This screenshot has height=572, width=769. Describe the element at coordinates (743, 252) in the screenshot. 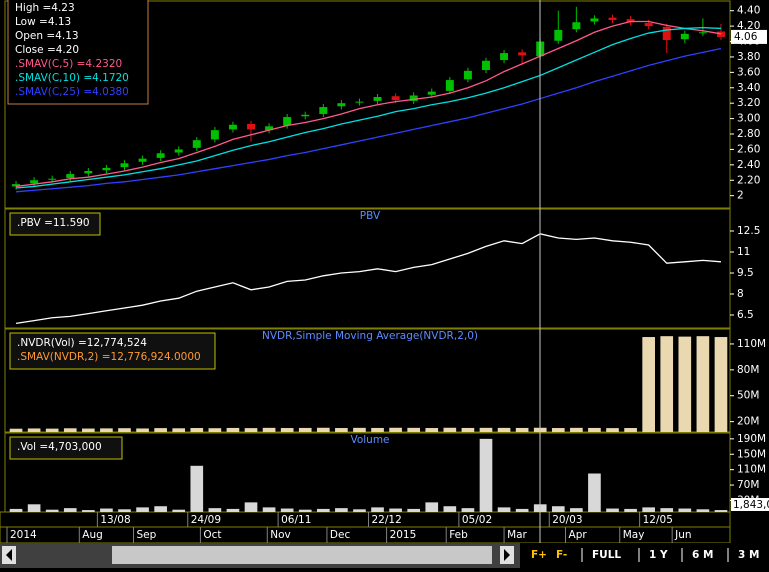

I see `y-tick-label: 11` at that location.